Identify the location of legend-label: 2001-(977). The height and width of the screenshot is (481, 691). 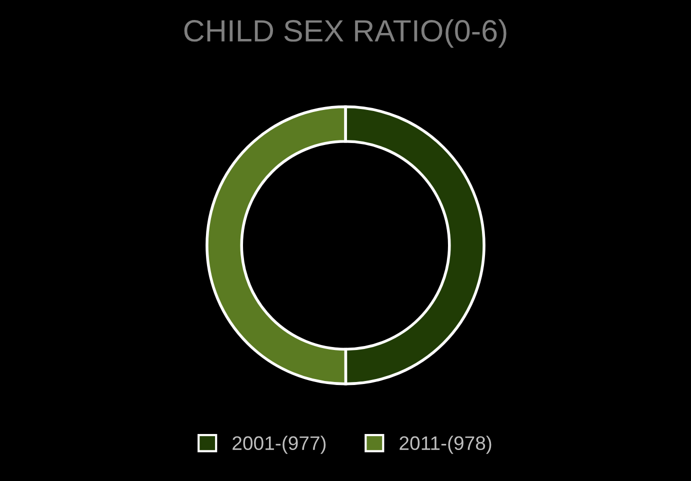
(279, 445).